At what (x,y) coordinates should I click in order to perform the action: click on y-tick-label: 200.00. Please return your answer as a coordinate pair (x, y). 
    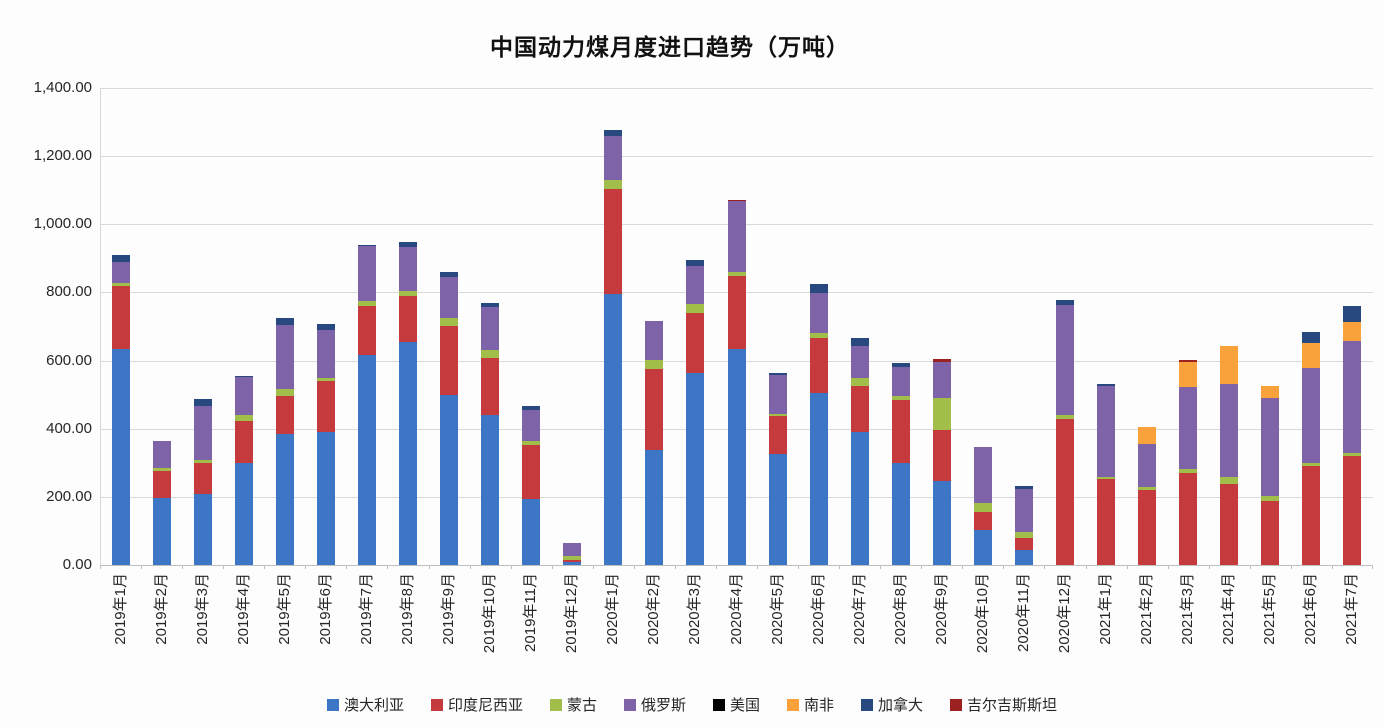
    Looking at the image, I should click on (69, 496).